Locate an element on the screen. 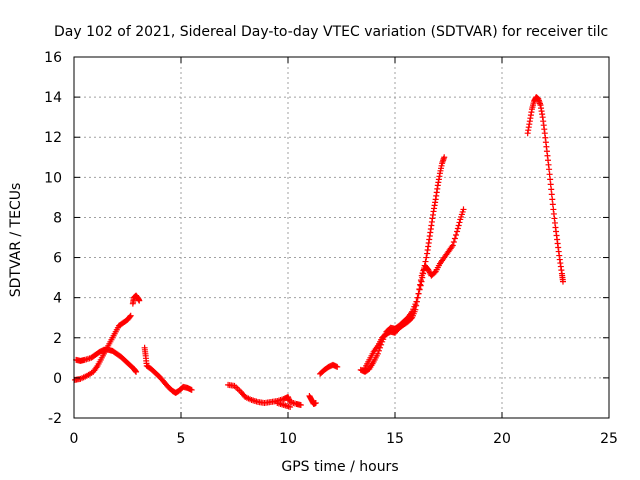 The height and width of the screenshot is (480, 640). y-tick-label: 6 is located at coordinates (57, 259).